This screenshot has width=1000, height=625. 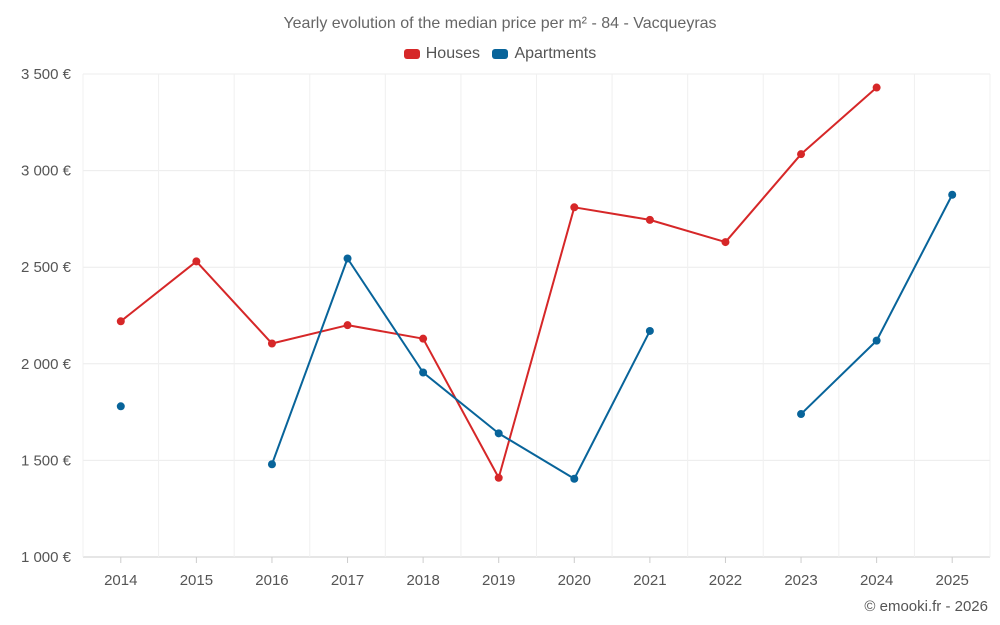 I want to click on x-tick-label: 2017, so click(x=347, y=580).